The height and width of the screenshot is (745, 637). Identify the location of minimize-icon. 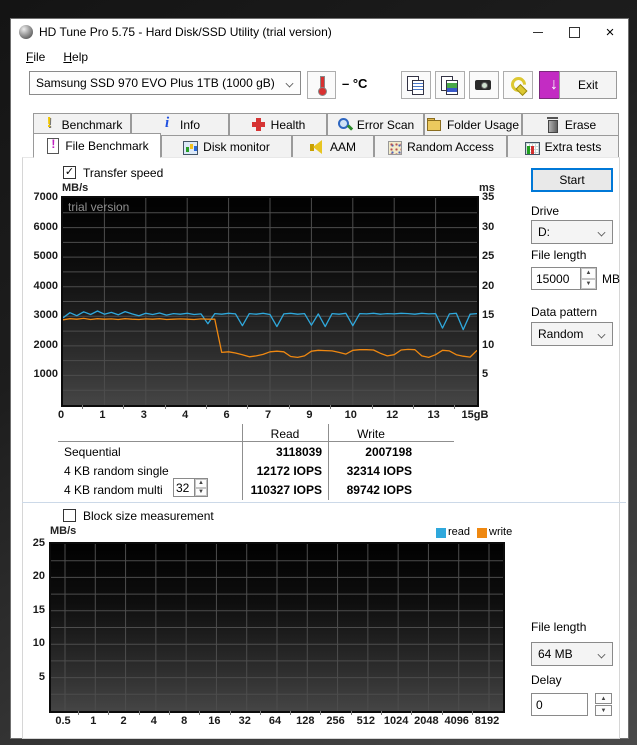
(538, 32).